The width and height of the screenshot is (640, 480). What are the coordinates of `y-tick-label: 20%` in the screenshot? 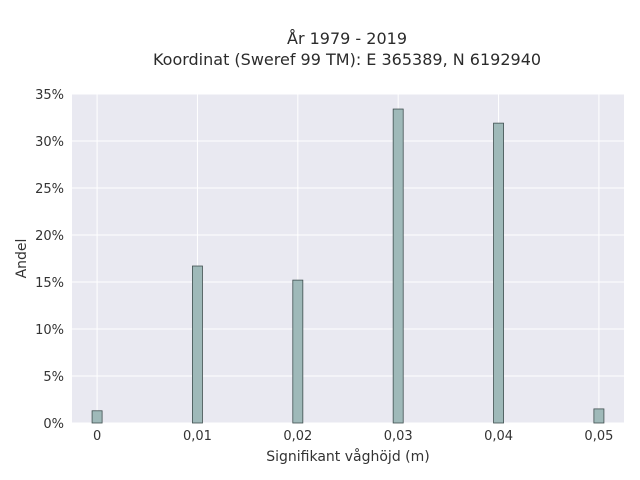 It's located at (49, 236).